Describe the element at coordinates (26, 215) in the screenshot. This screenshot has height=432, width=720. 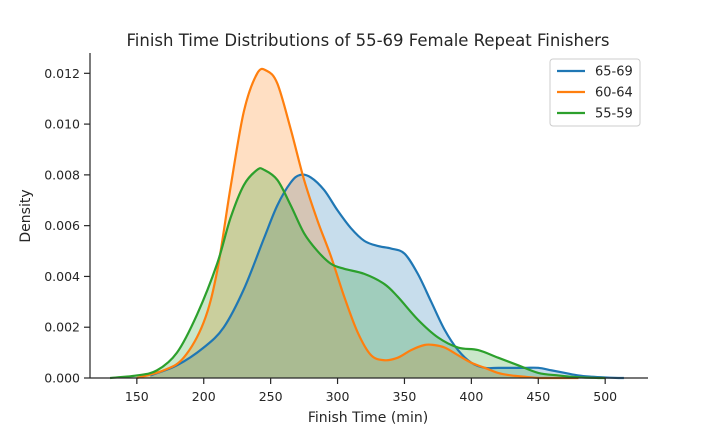
I see `y-axis-label: Density` at that location.